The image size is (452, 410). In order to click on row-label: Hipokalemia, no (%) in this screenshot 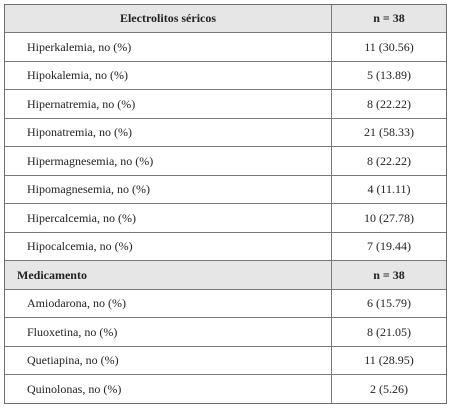, I will do `click(168, 76)`.